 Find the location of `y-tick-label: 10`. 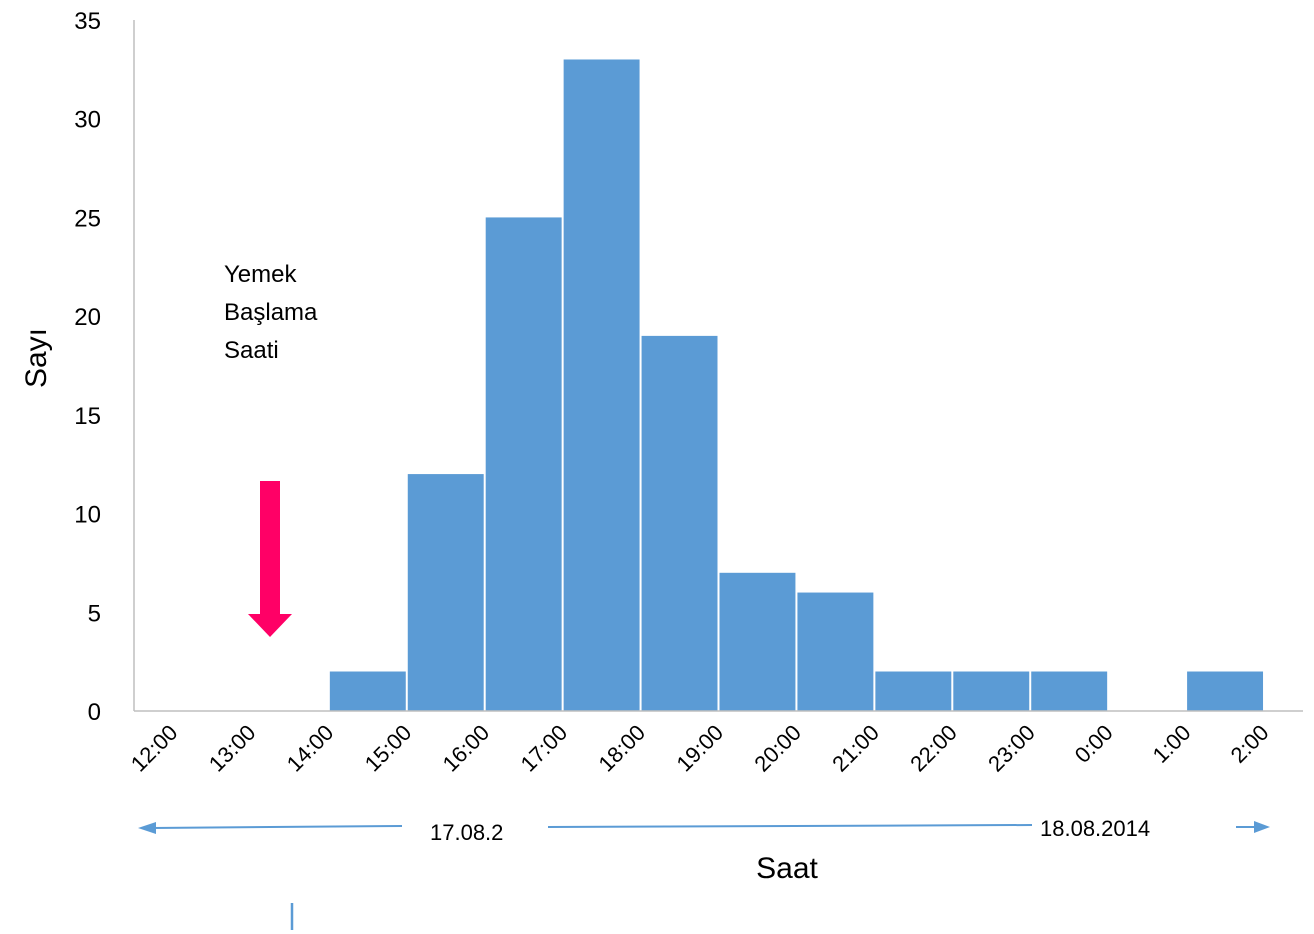

y-tick-label: 10 is located at coordinates (87, 515).